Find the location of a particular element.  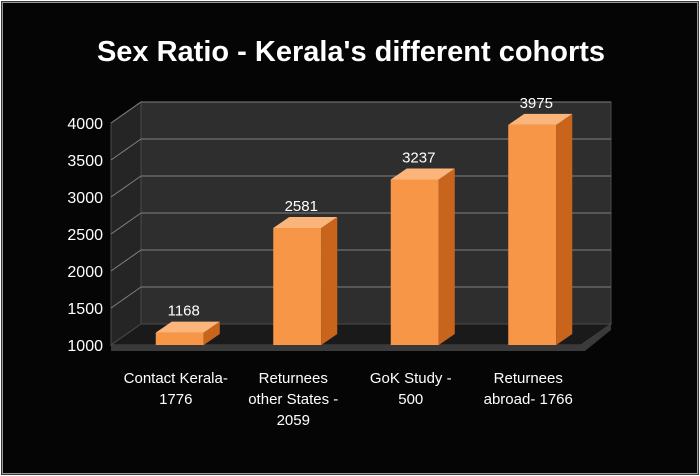

data-label: 3237 is located at coordinates (418, 157).